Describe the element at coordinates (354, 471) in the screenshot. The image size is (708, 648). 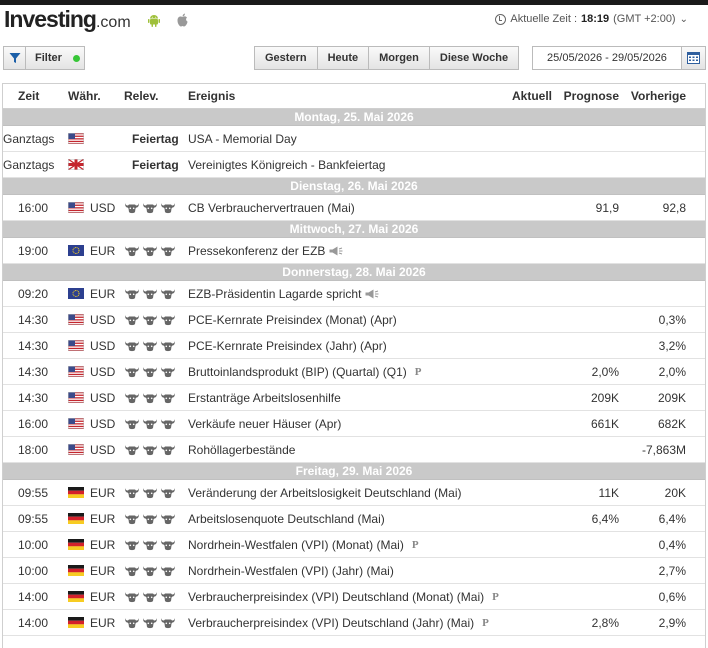
I see `day-header: Freitag, 29. Mai 2026` at that location.